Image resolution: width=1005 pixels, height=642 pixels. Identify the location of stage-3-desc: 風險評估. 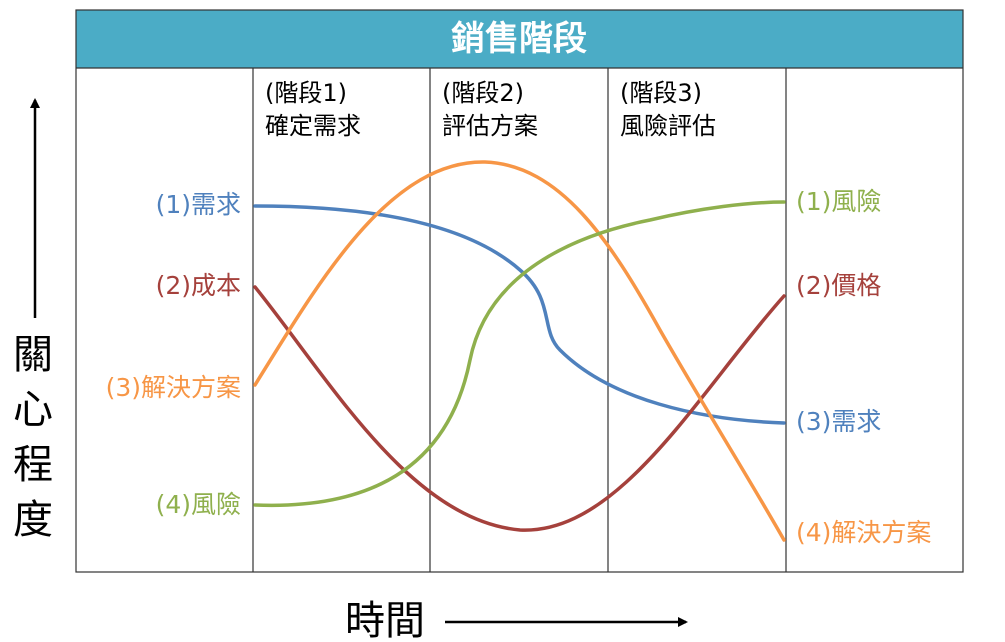
(668, 126).